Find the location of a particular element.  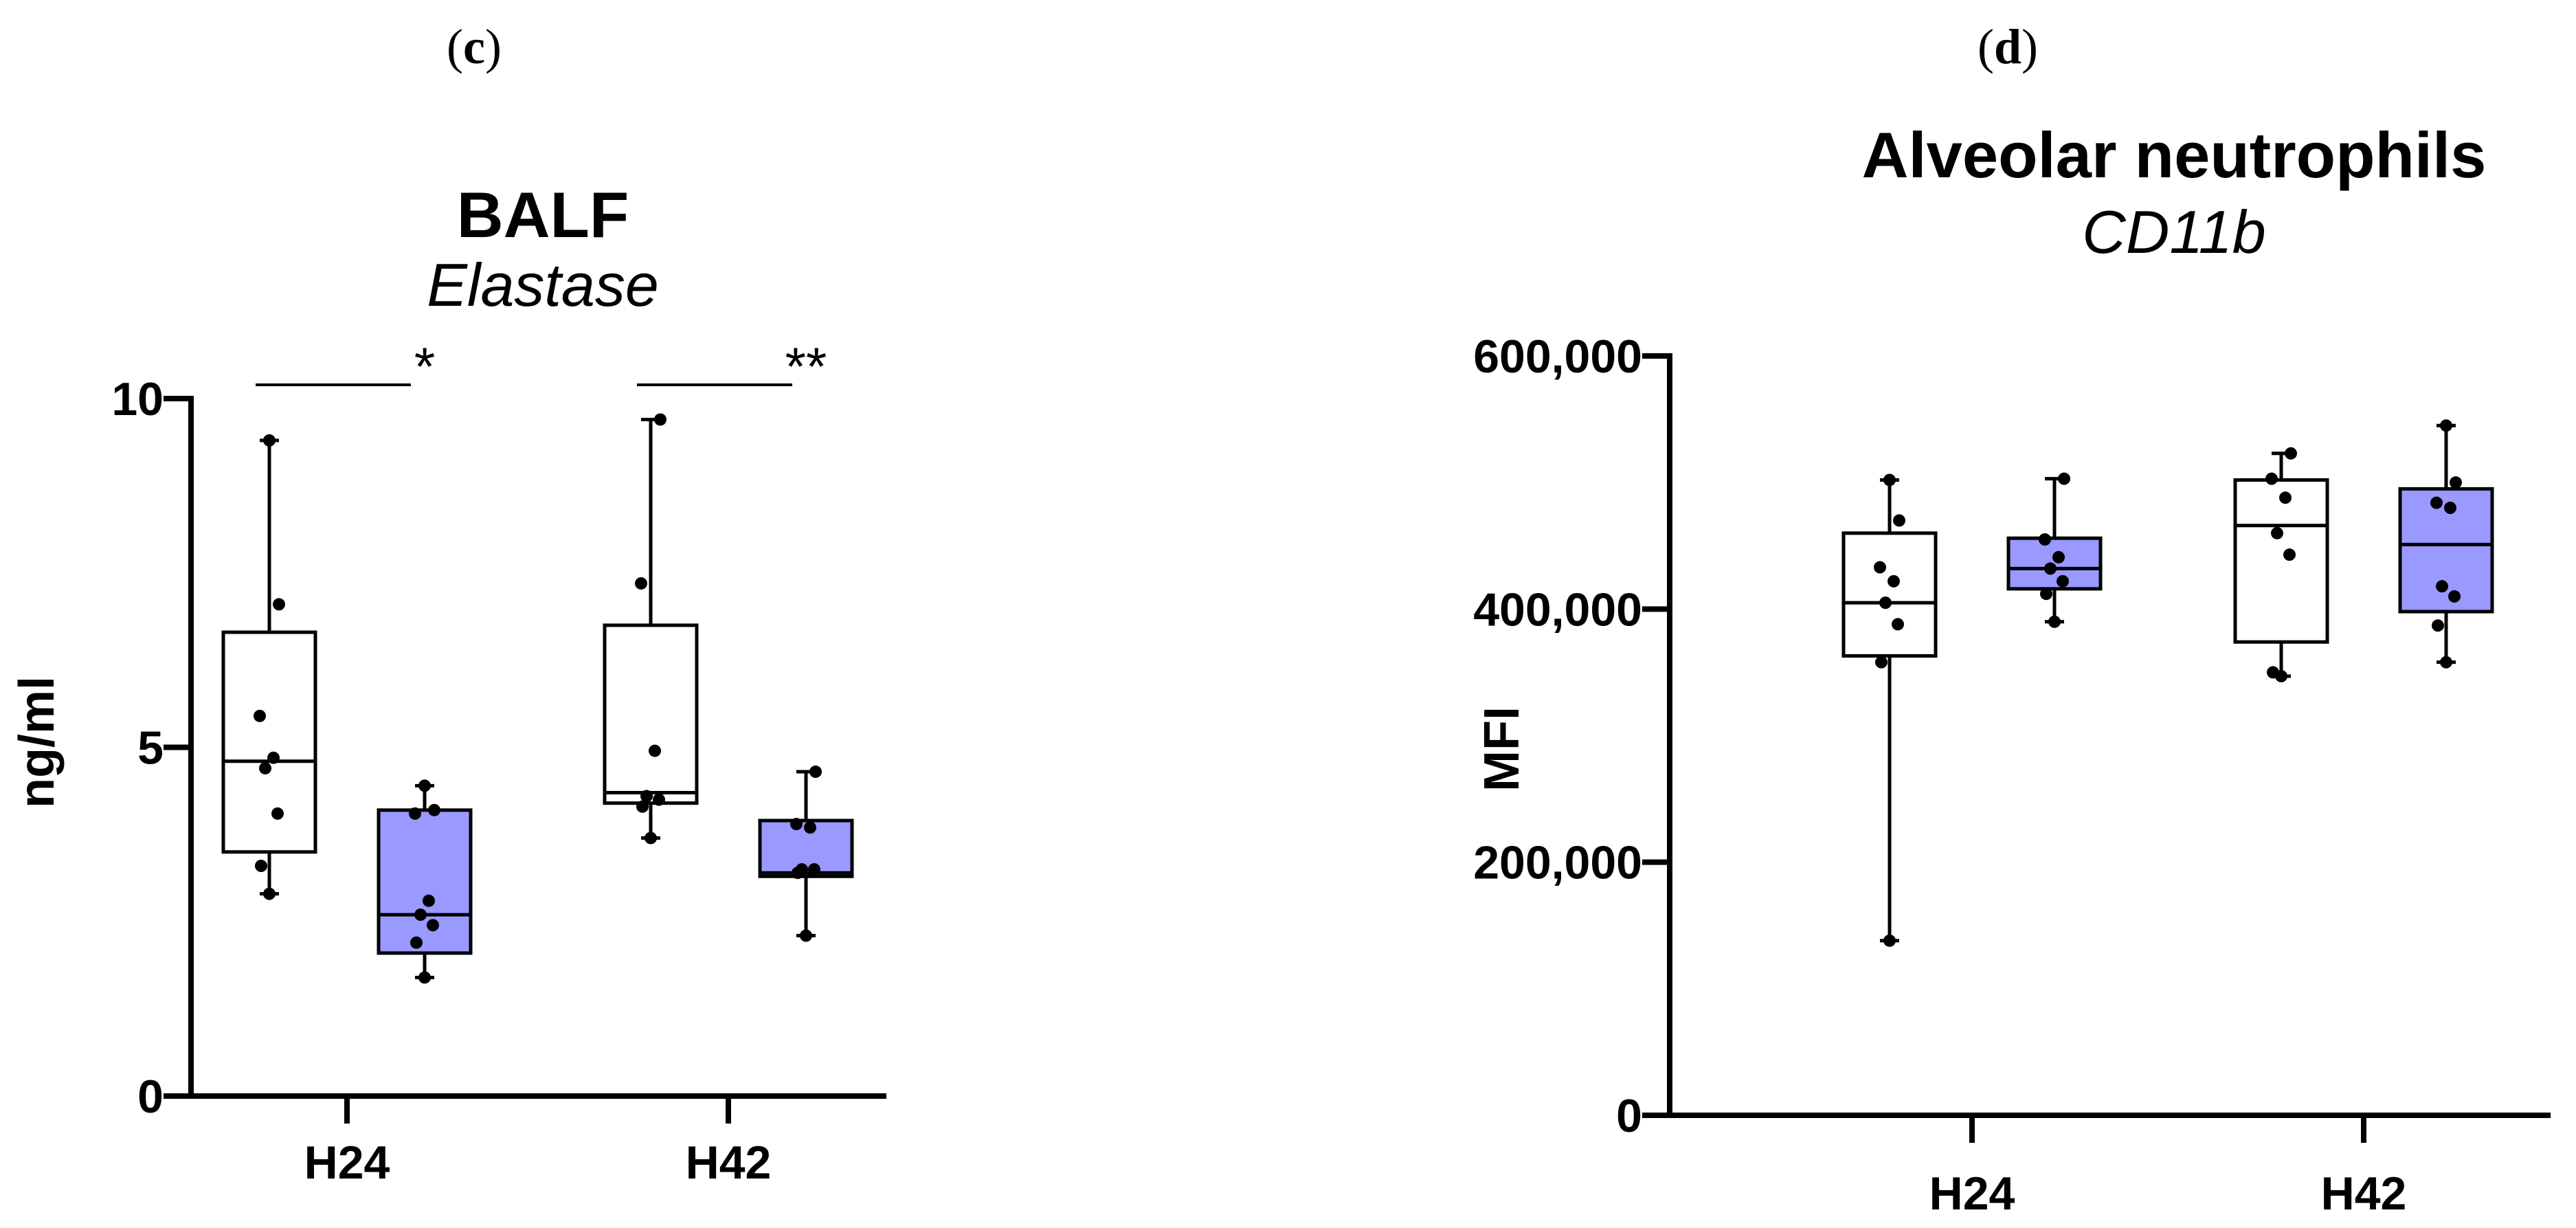

y-tick-label: 200,000 is located at coordinates (1557, 863).